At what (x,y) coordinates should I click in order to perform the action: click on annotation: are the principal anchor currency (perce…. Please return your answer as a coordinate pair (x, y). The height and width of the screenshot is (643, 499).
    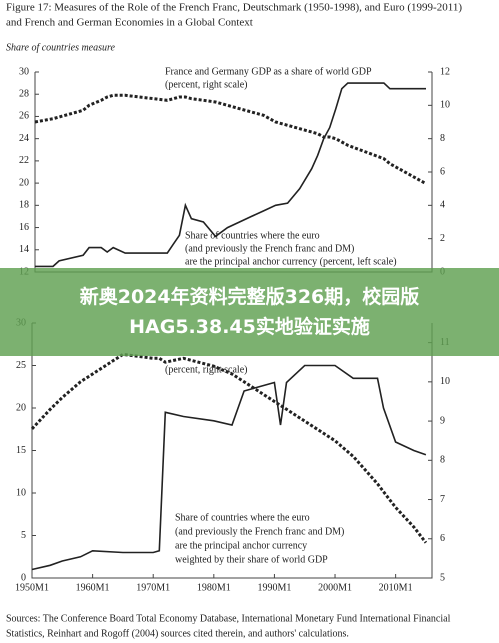
    Looking at the image, I should click on (291, 261).